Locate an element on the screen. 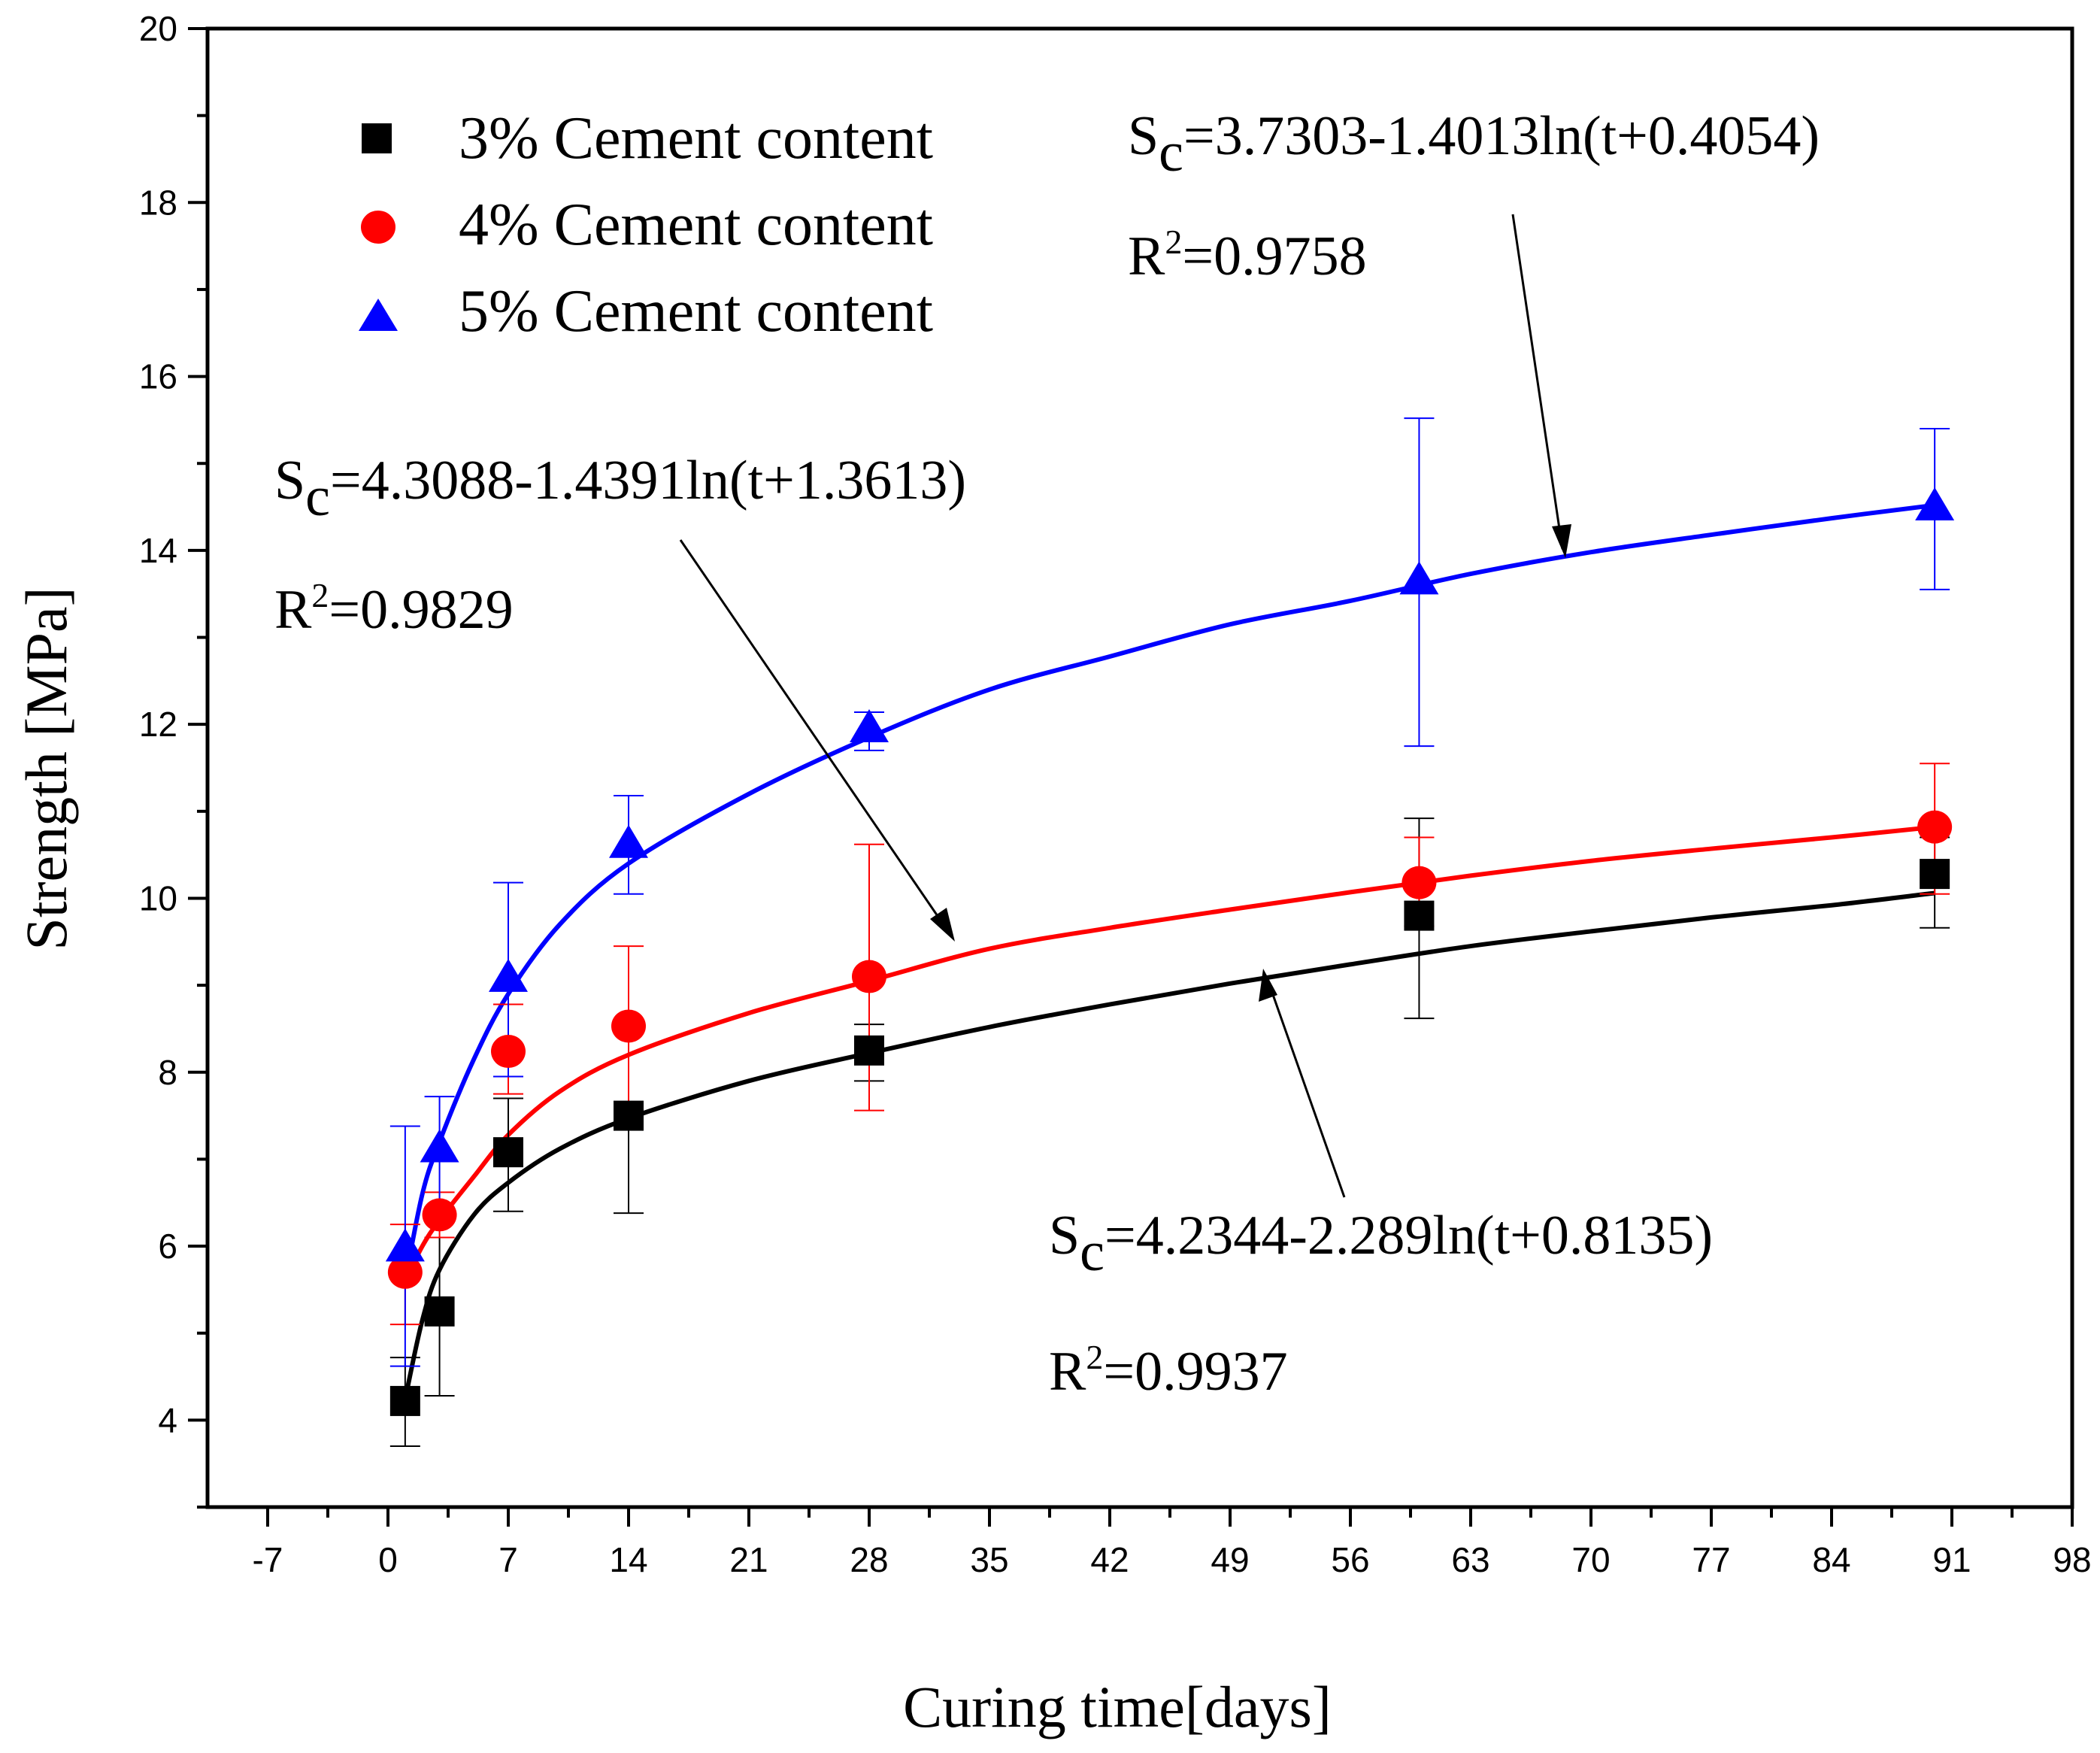 This screenshot has height=1753, width=2100. x-tick-label: 35 is located at coordinates (989, 1559).